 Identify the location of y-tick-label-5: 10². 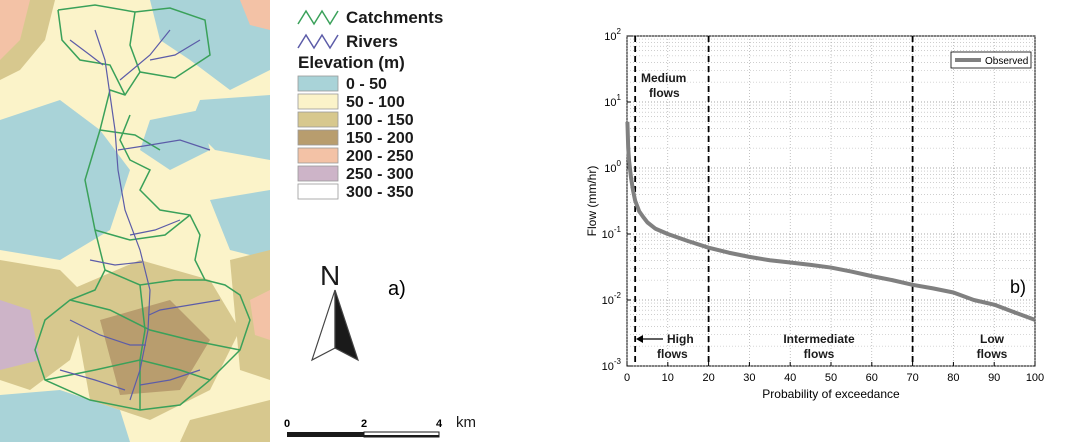
(612, 35).